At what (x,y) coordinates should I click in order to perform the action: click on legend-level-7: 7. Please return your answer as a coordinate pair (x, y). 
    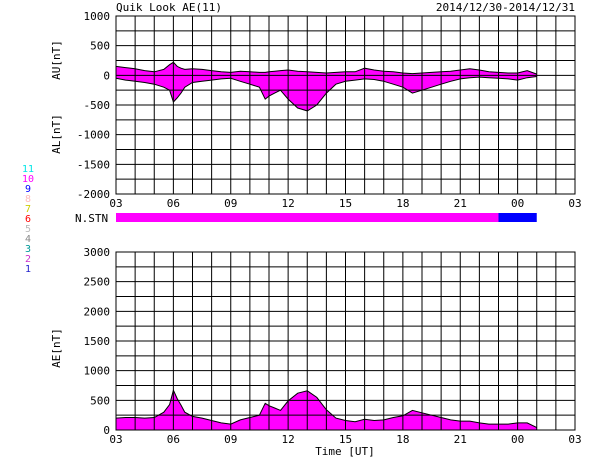
    Looking at the image, I should click on (28, 209).